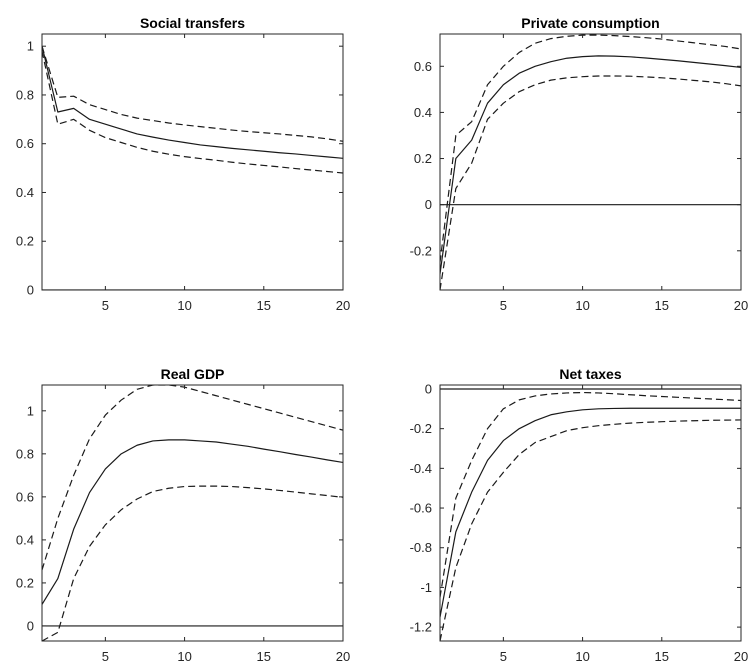 The image size is (752, 666). Describe the element at coordinates (421, 508) in the screenshot. I see `y-tick-label: -0.6` at that location.